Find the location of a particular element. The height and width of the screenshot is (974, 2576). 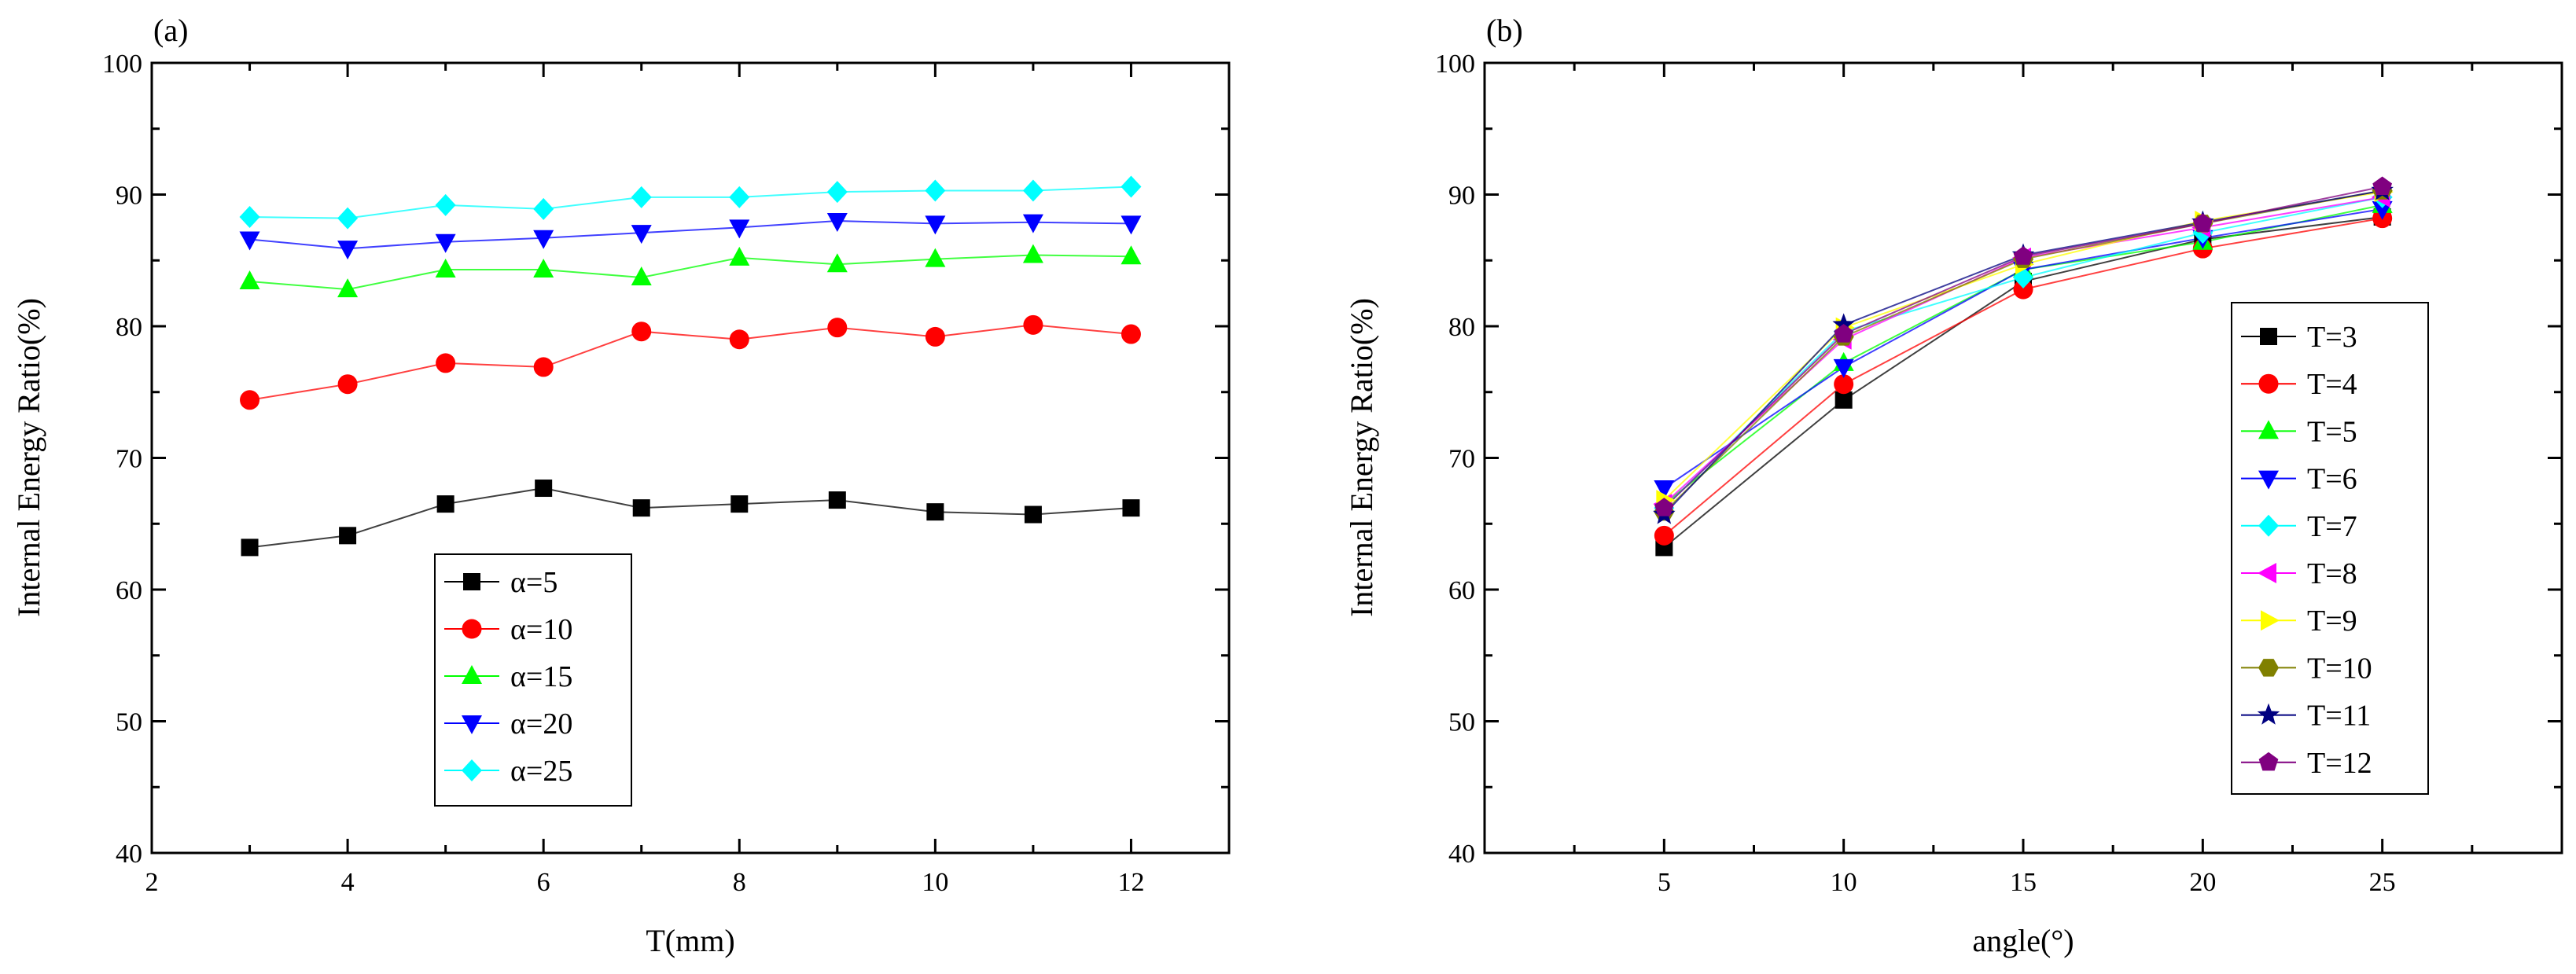

y-axis-title-a: Internal Energy Ratio(%) is located at coordinates (28, 457).